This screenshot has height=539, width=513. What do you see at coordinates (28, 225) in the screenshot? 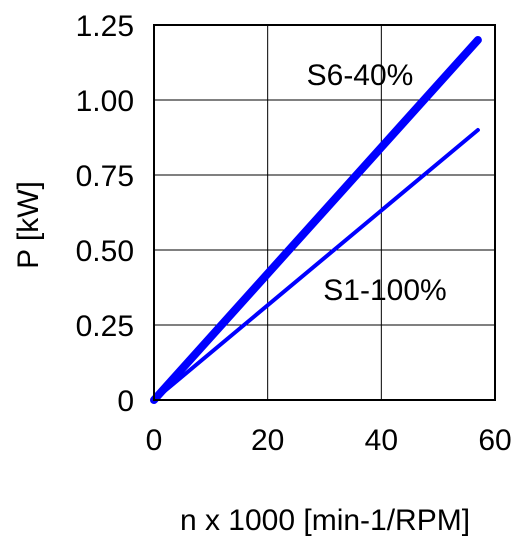
I see `y-axis-label: P [kW]` at bounding box center [28, 225].